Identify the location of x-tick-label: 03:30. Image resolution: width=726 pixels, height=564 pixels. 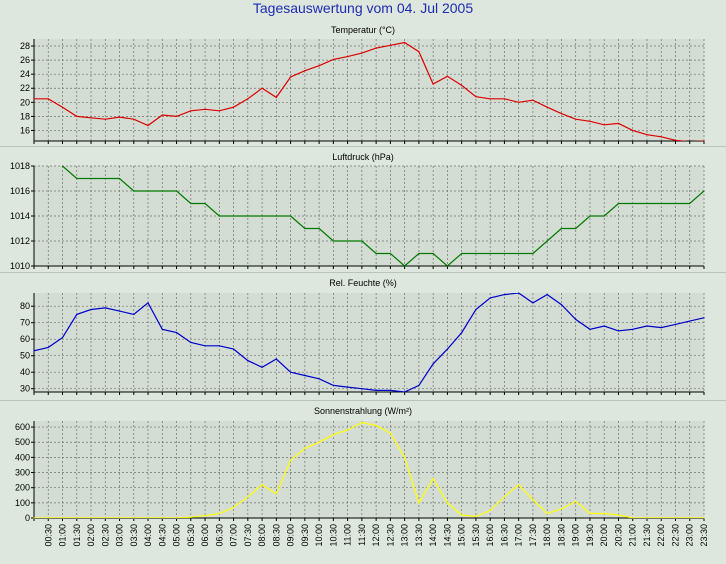
(134, 535).